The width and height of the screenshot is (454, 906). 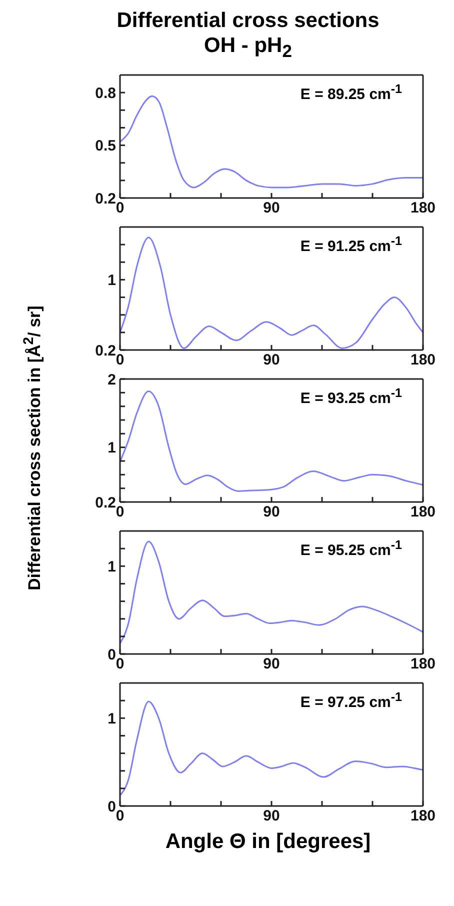 I want to click on chart-title: Differential cross sections OH - pH$_{2}$, so click(x=248, y=36).